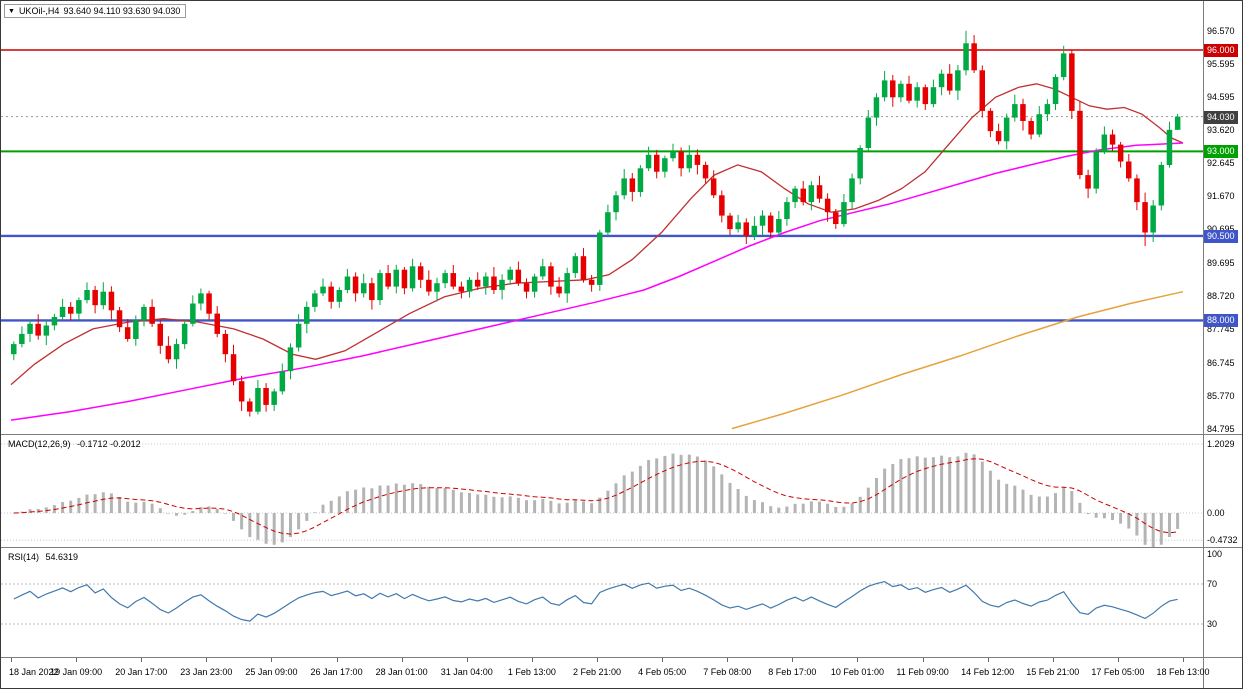 This screenshot has height=689, width=1243. What do you see at coordinates (122, 11) in the screenshot?
I see `ohlc-readout: 93.640 94.110 93.630 94.030` at bounding box center [122, 11].